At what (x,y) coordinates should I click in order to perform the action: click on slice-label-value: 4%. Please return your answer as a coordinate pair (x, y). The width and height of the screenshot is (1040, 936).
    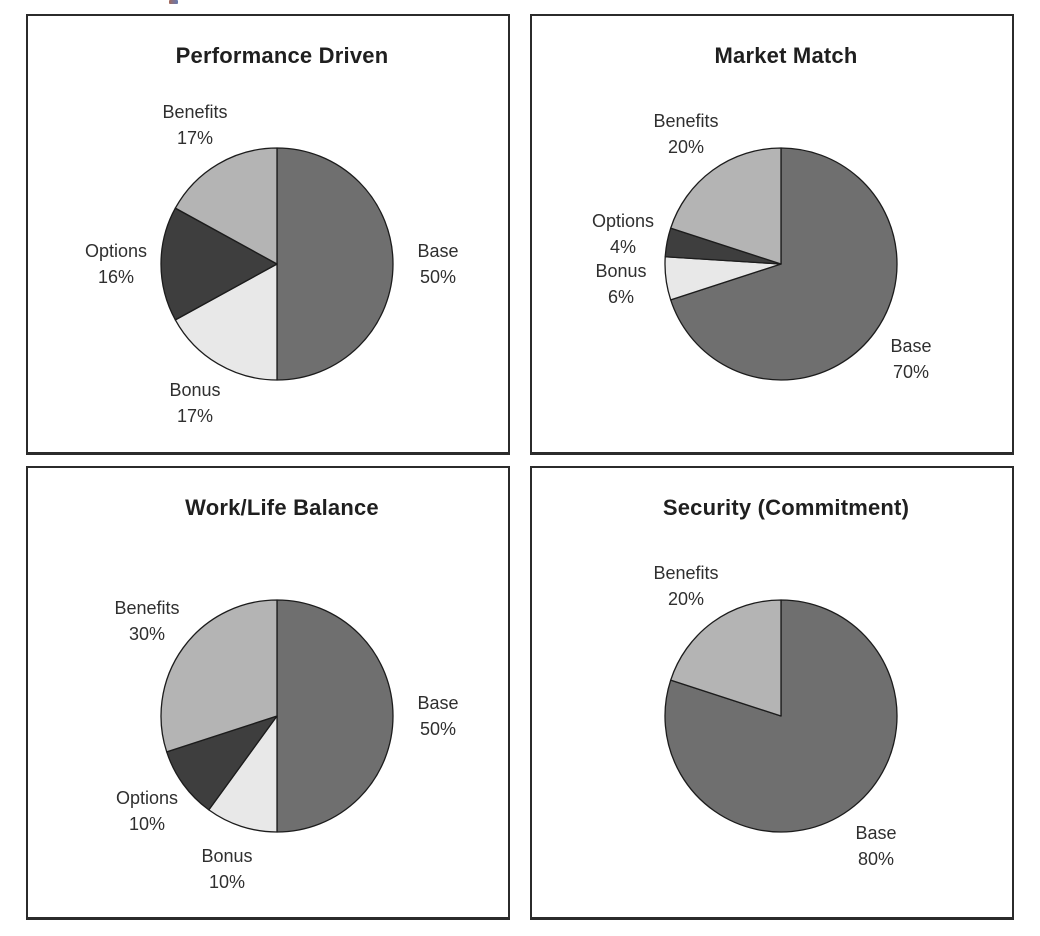
    Looking at the image, I should click on (623, 247).